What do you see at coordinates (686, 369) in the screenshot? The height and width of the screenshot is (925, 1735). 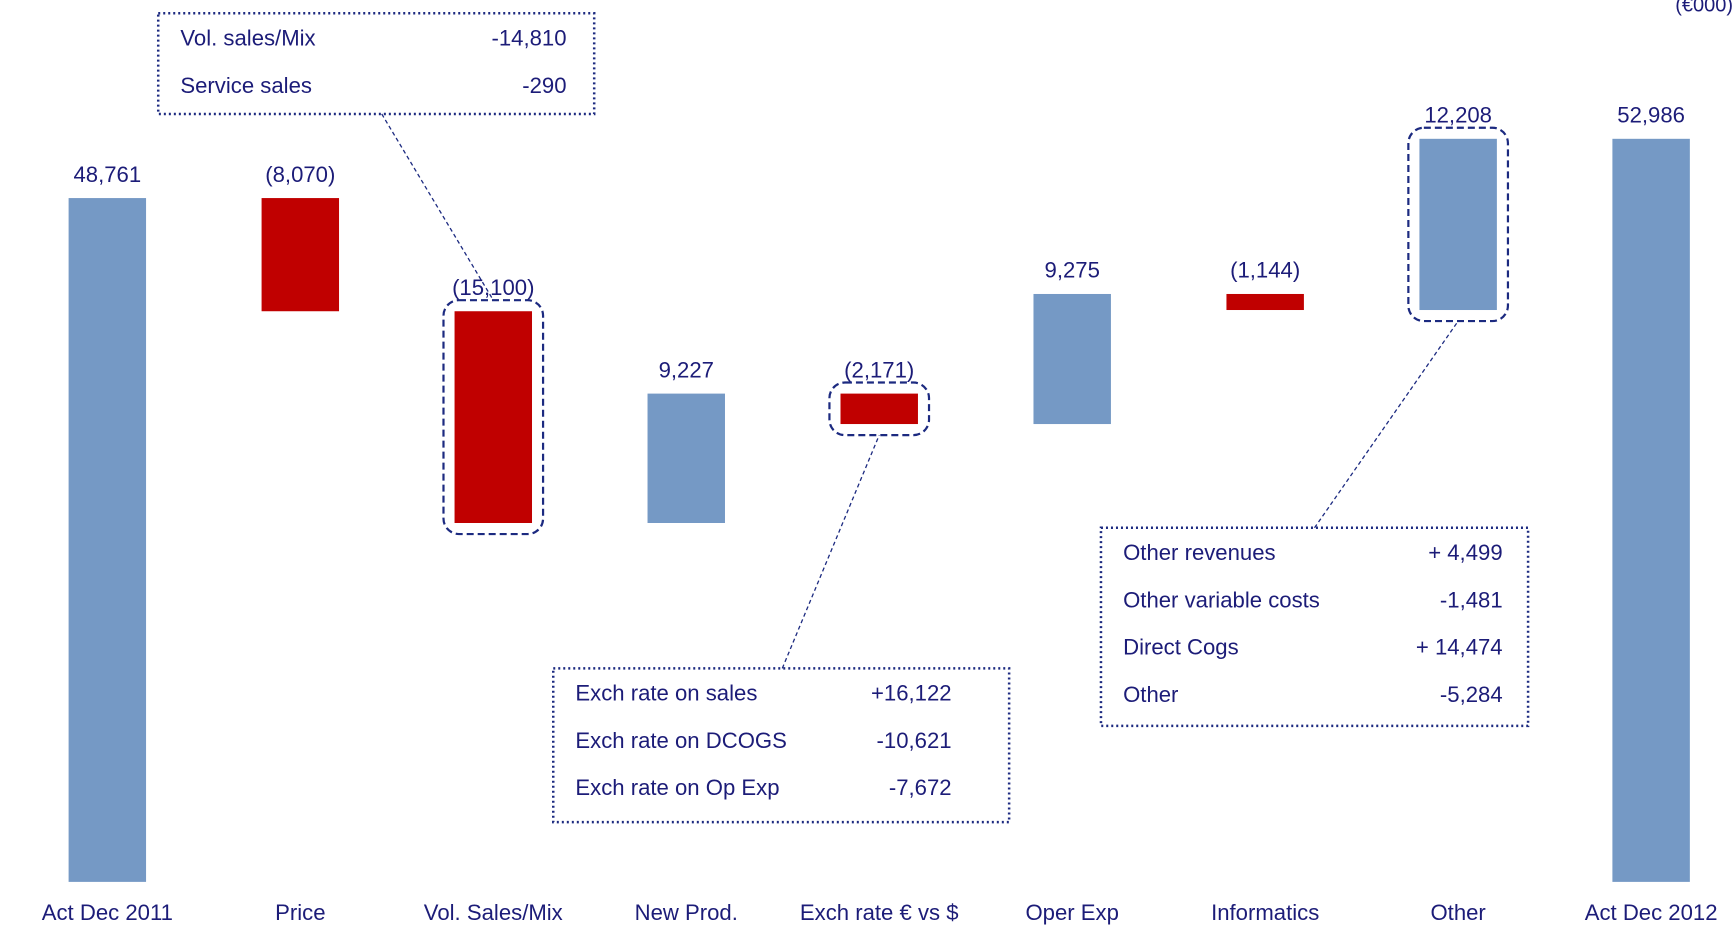 I see `value-label: 9,227` at bounding box center [686, 369].